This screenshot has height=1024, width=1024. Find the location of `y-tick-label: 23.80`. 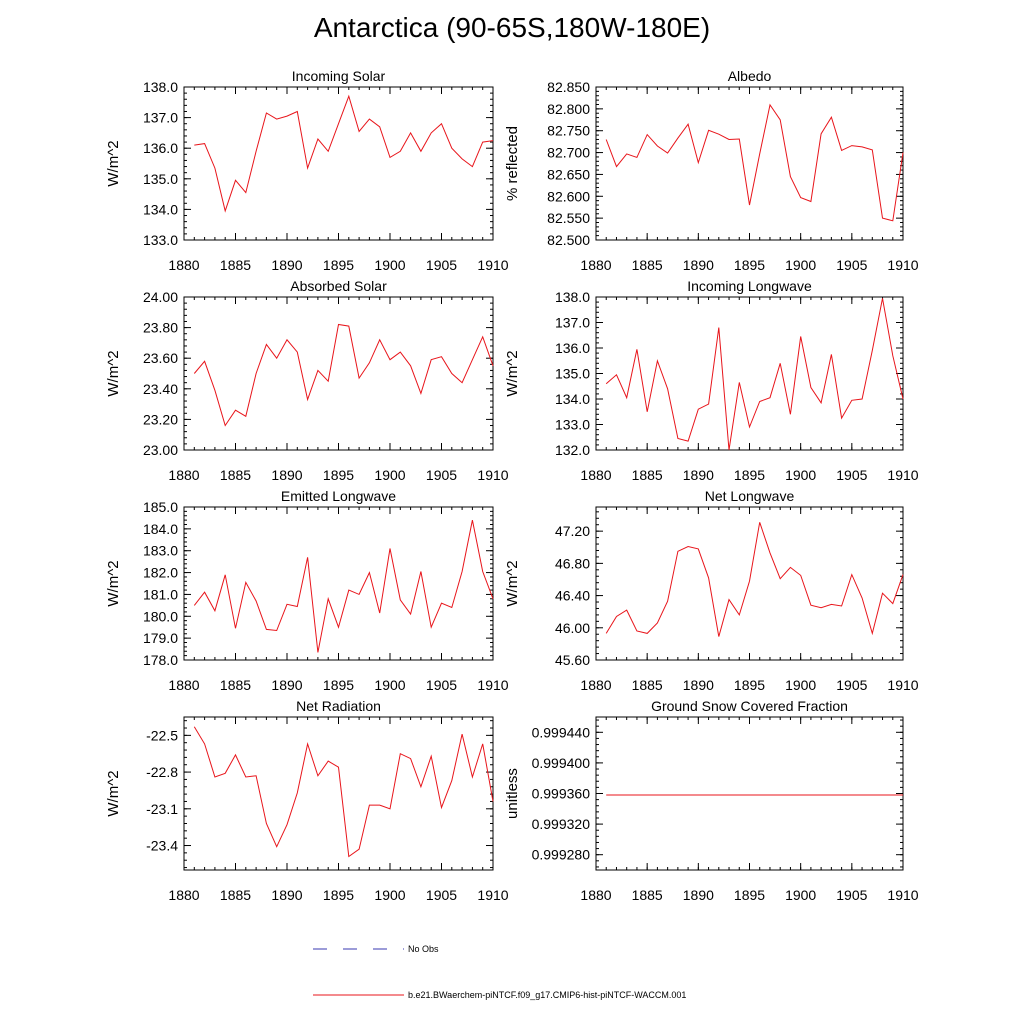

y-tick-label: 23.80 is located at coordinates (160, 328).